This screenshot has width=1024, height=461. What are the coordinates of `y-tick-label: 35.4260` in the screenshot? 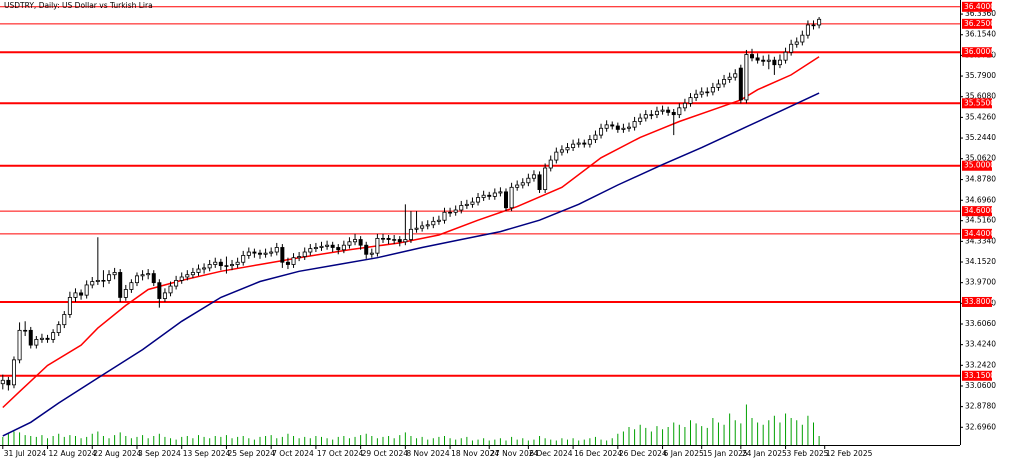 It's located at (980, 116).